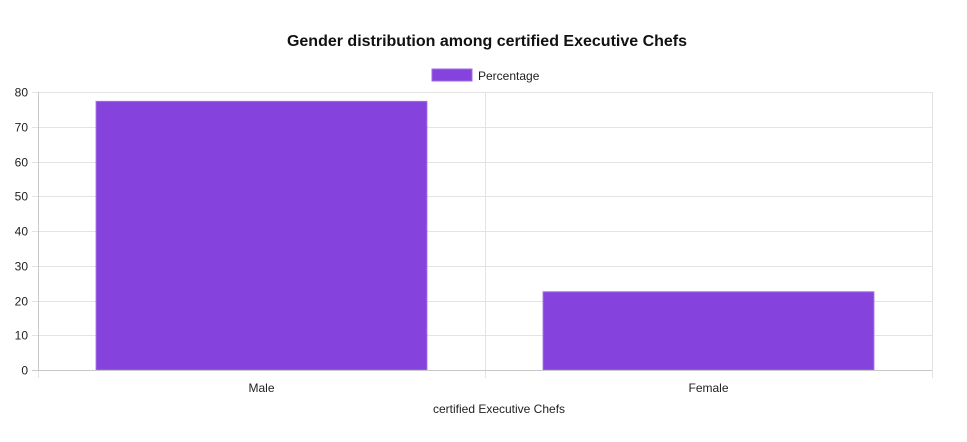  Describe the element at coordinates (261, 388) in the screenshot. I see `x-tick-label: Male` at that location.